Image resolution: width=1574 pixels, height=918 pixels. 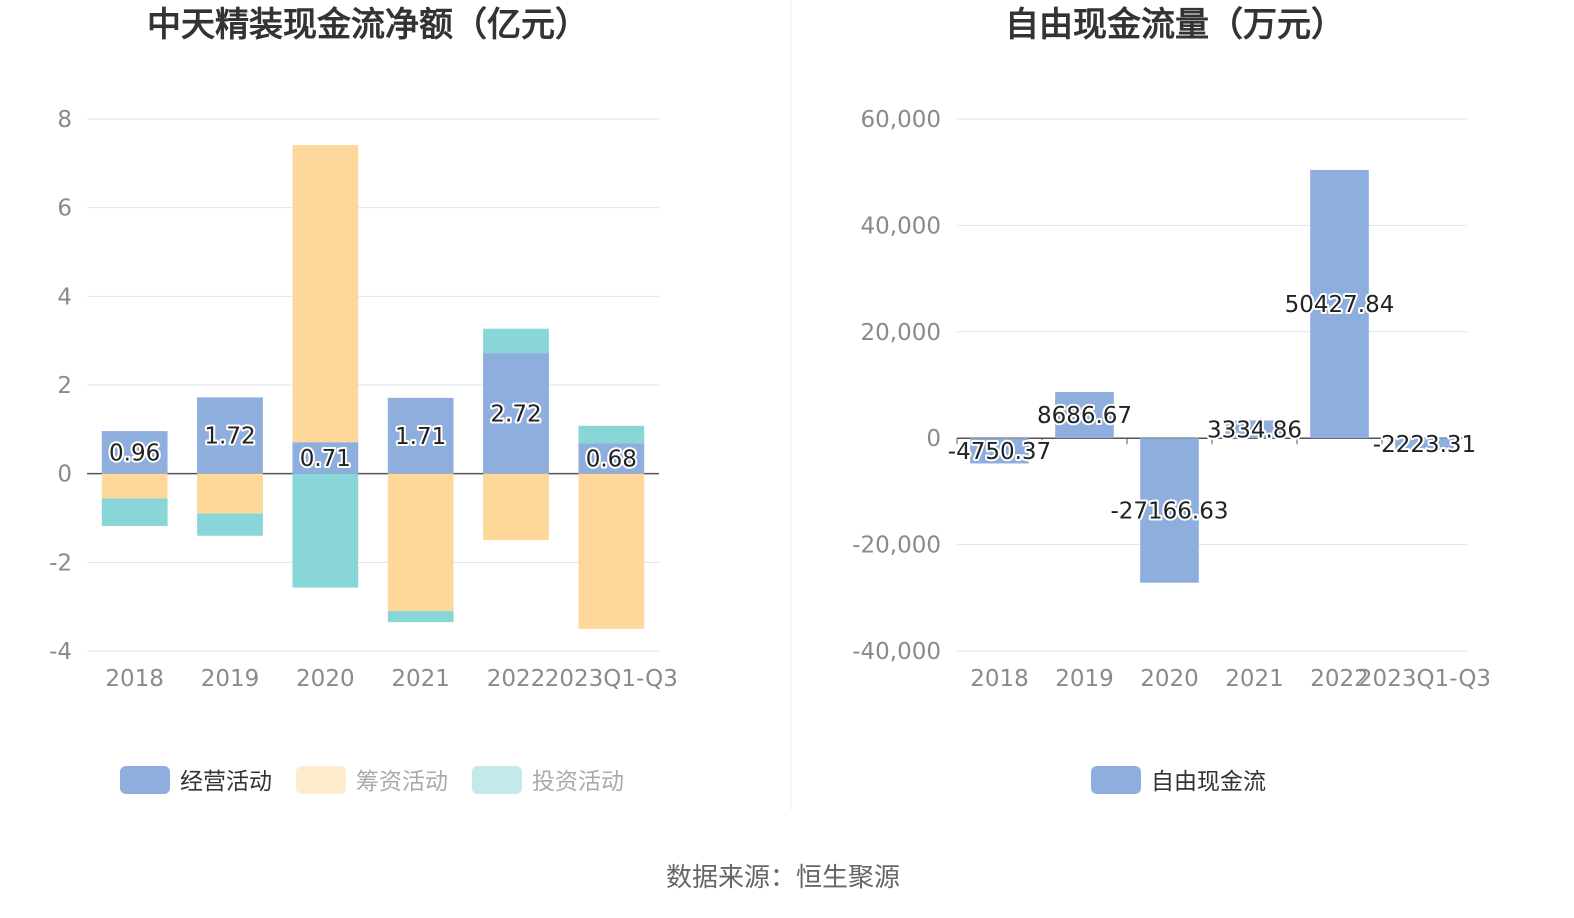 What do you see at coordinates (611, 679) in the screenshot?
I see `left-x-tick-label: 2023Q1-Q3` at bounding box center [611, 679].